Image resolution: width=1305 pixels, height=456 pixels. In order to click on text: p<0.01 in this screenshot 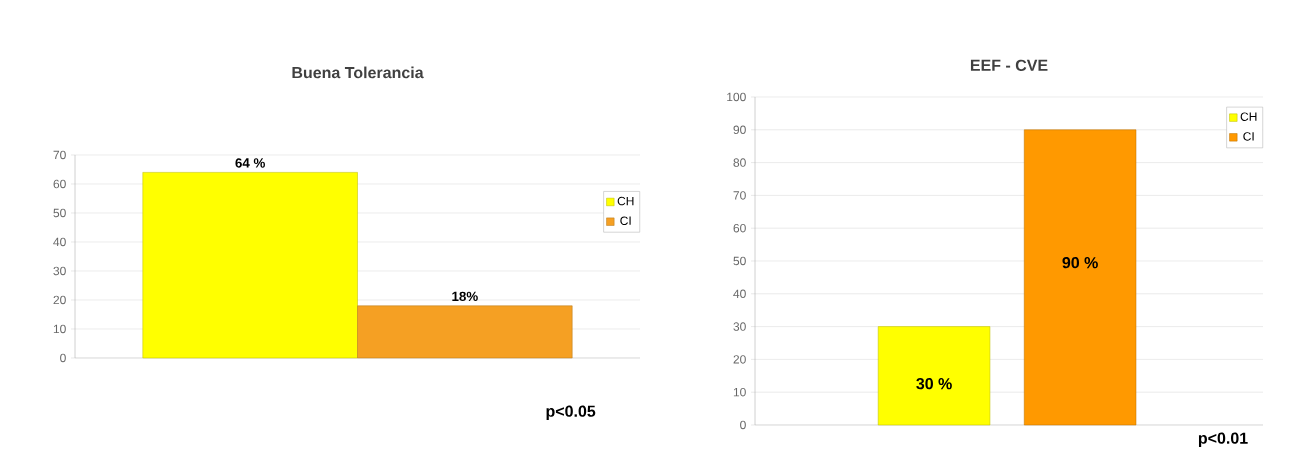, I will do `click(1223, 439)`.